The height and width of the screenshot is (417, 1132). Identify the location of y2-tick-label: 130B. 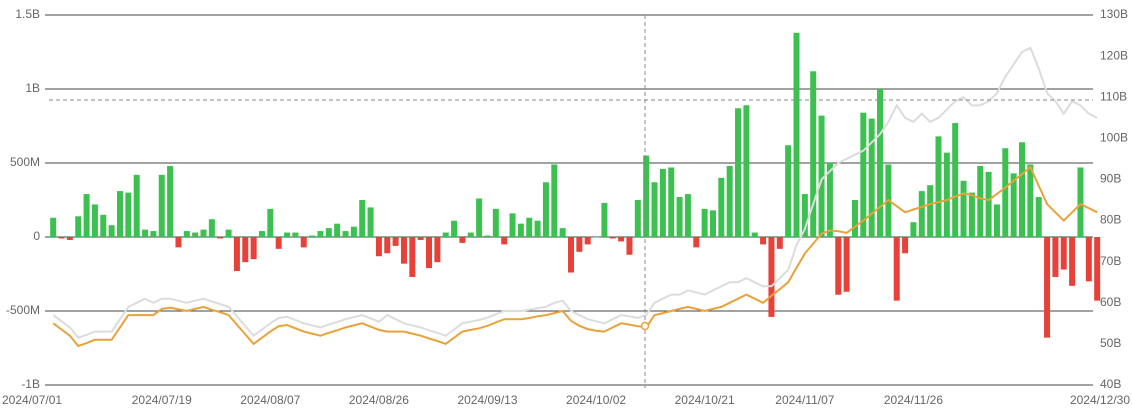
(1114, 14).